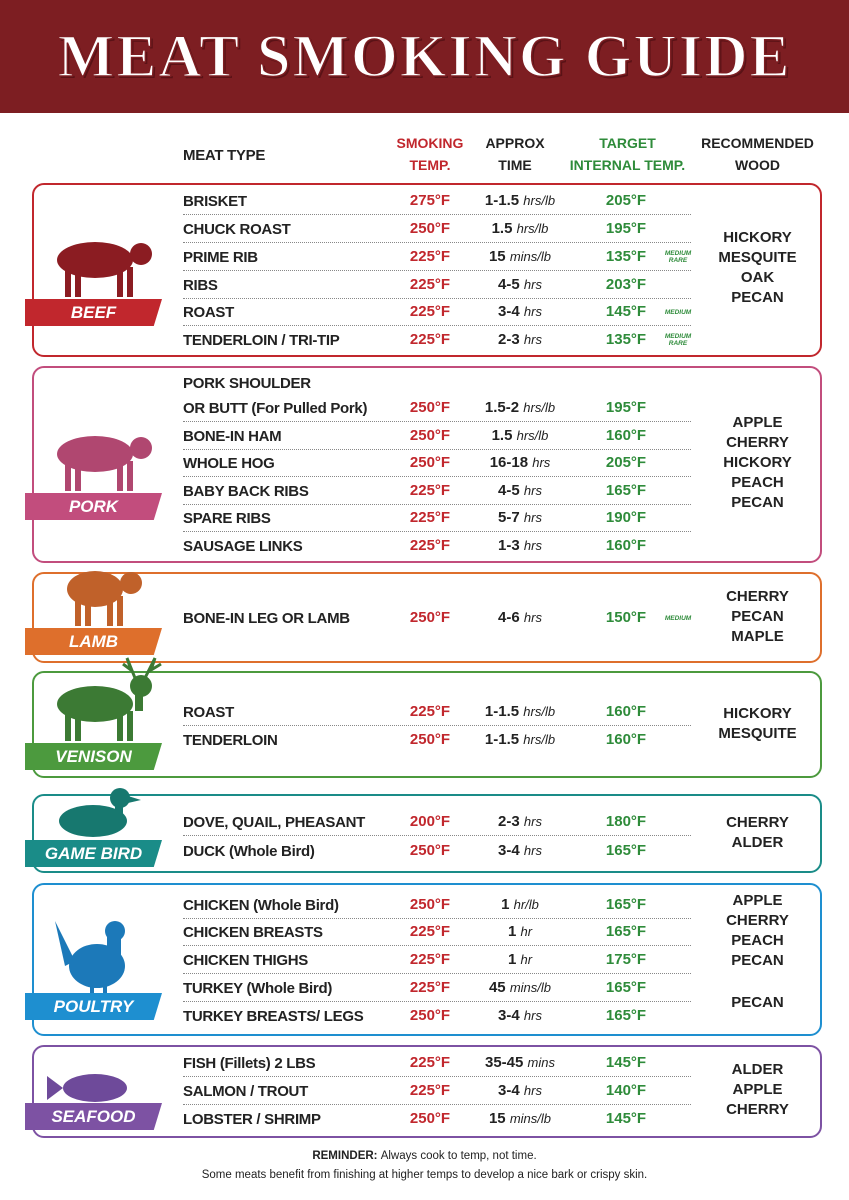  What do you see at coordinates (509, 617) in the screenshot?
I see `time-amount: 4-6` at bounding box center [509, 617].